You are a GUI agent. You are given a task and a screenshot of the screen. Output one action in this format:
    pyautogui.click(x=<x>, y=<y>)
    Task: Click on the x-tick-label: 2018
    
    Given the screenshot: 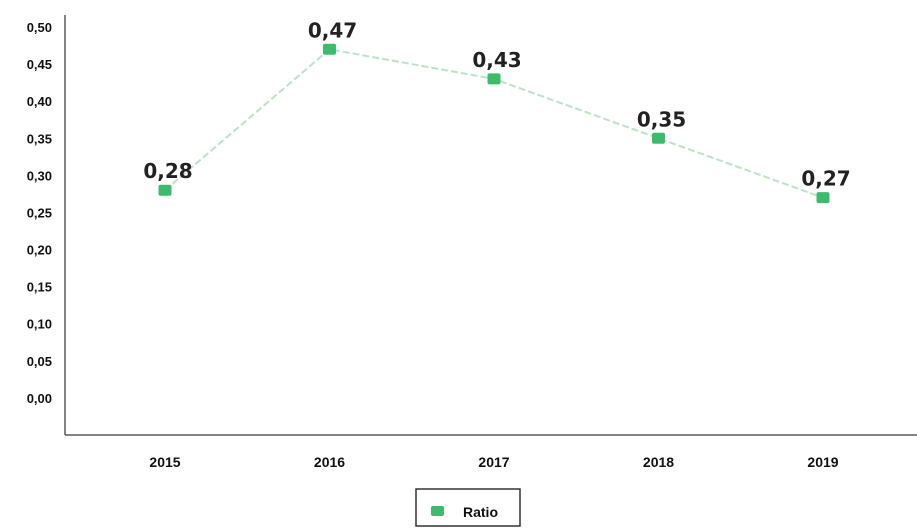 What is the action you would take?
    pyautogui.click(x=658, y=462)
    